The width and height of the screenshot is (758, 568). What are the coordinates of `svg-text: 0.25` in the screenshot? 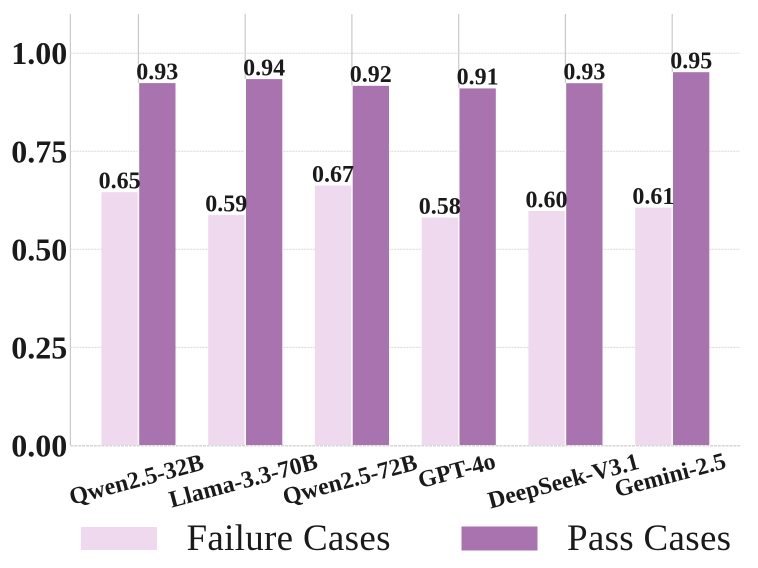 It's located at (39, 347).